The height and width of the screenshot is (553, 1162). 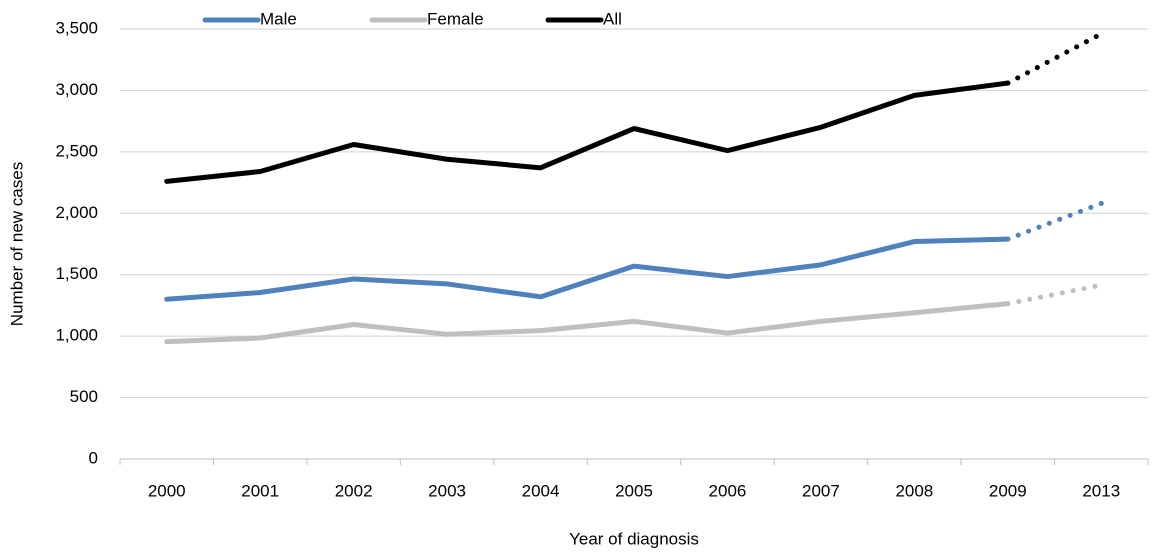 I want to click on y-tick-label: 1,500, so click(x=76, y=273).